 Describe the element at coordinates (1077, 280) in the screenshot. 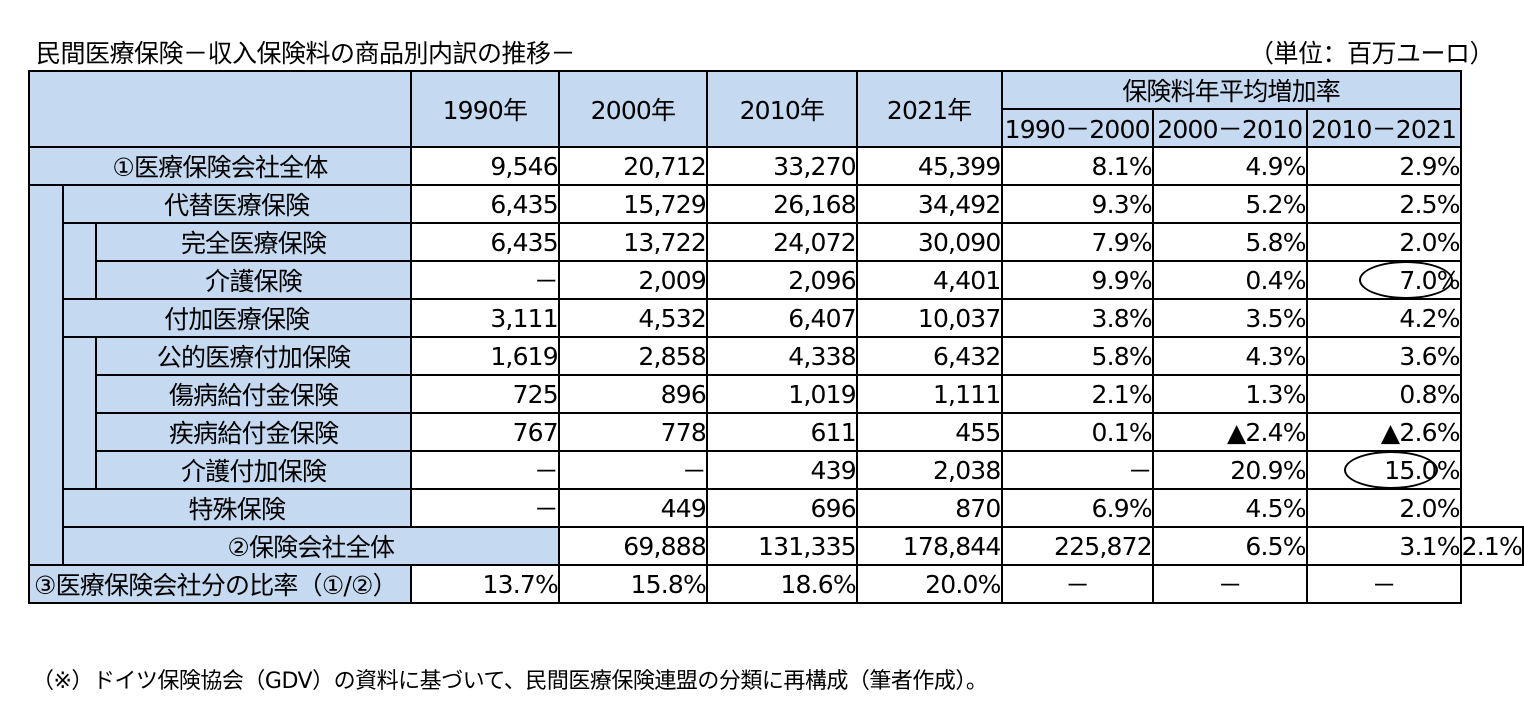

I see `cell-growth-1: 9.9%` at that location.